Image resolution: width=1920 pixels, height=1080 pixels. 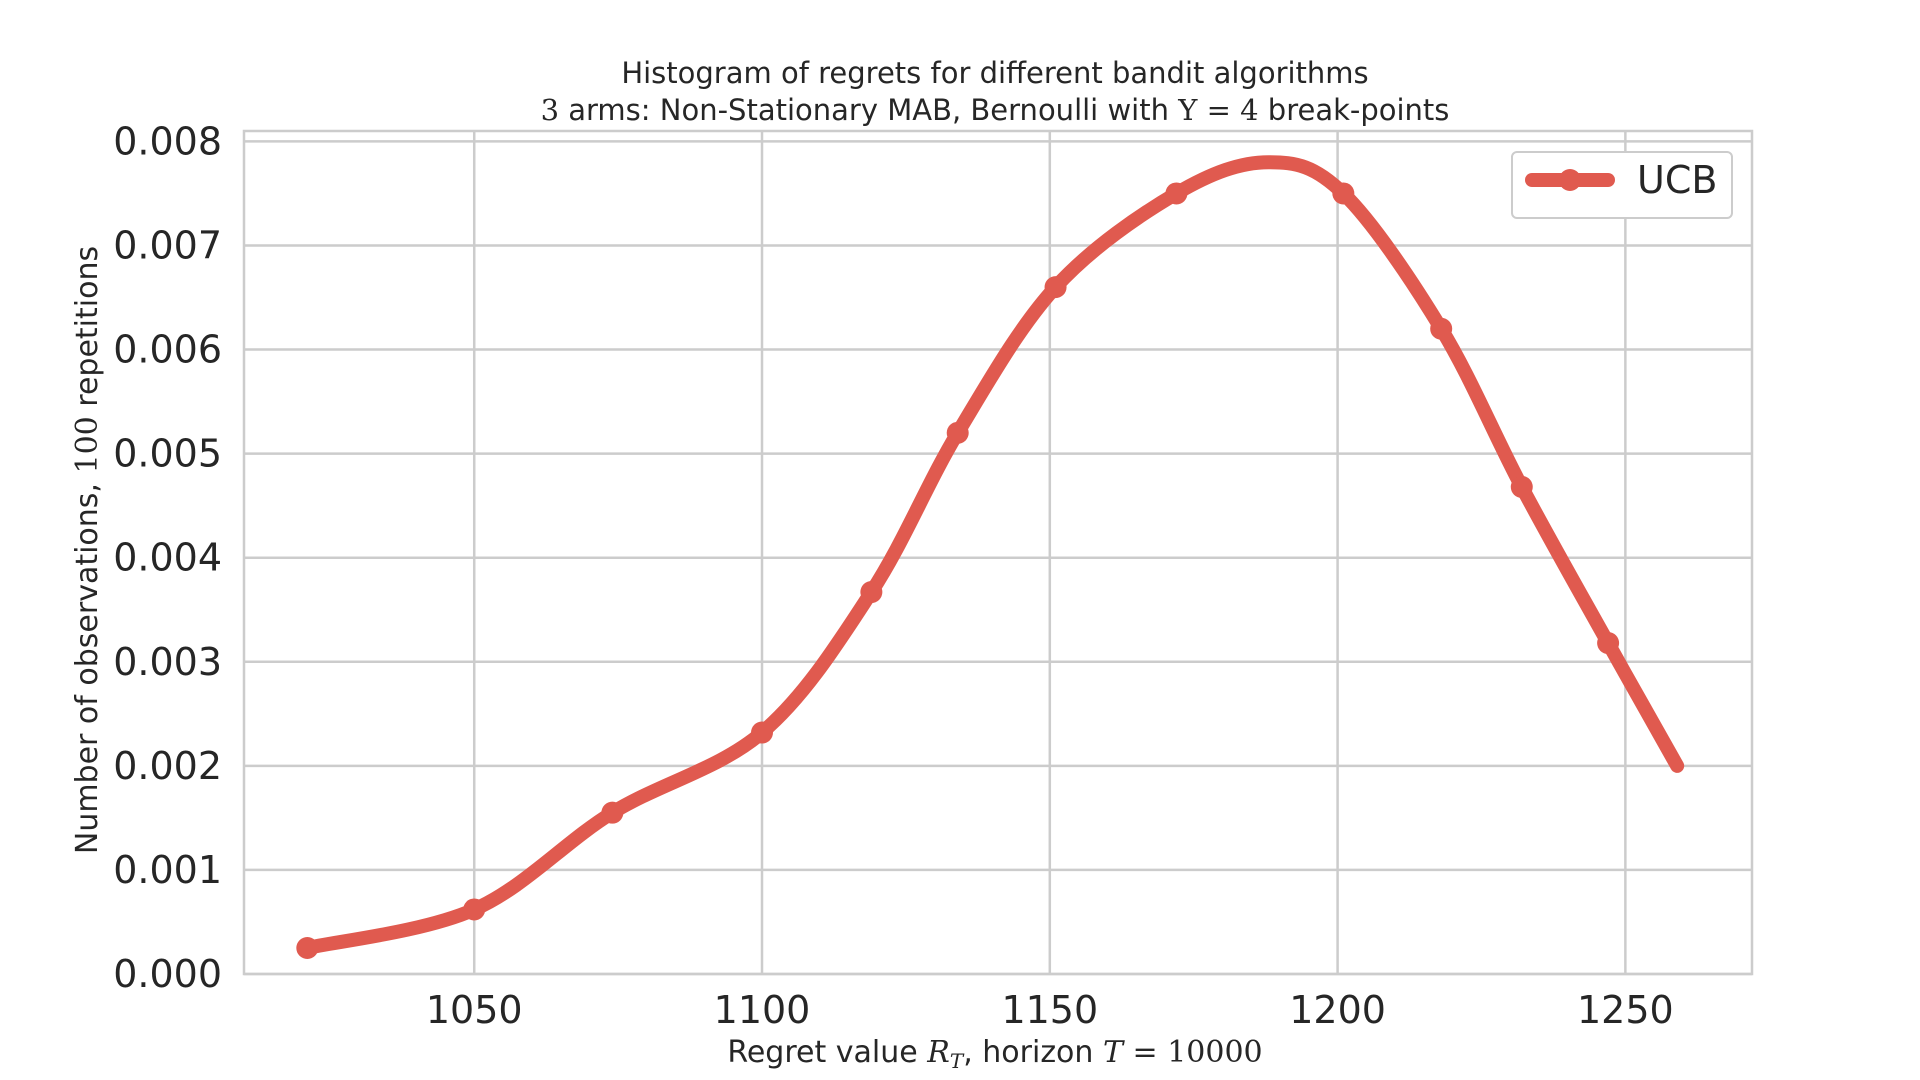 I want to click on y-tick-label: 0.008, so click(x=167, y=141).